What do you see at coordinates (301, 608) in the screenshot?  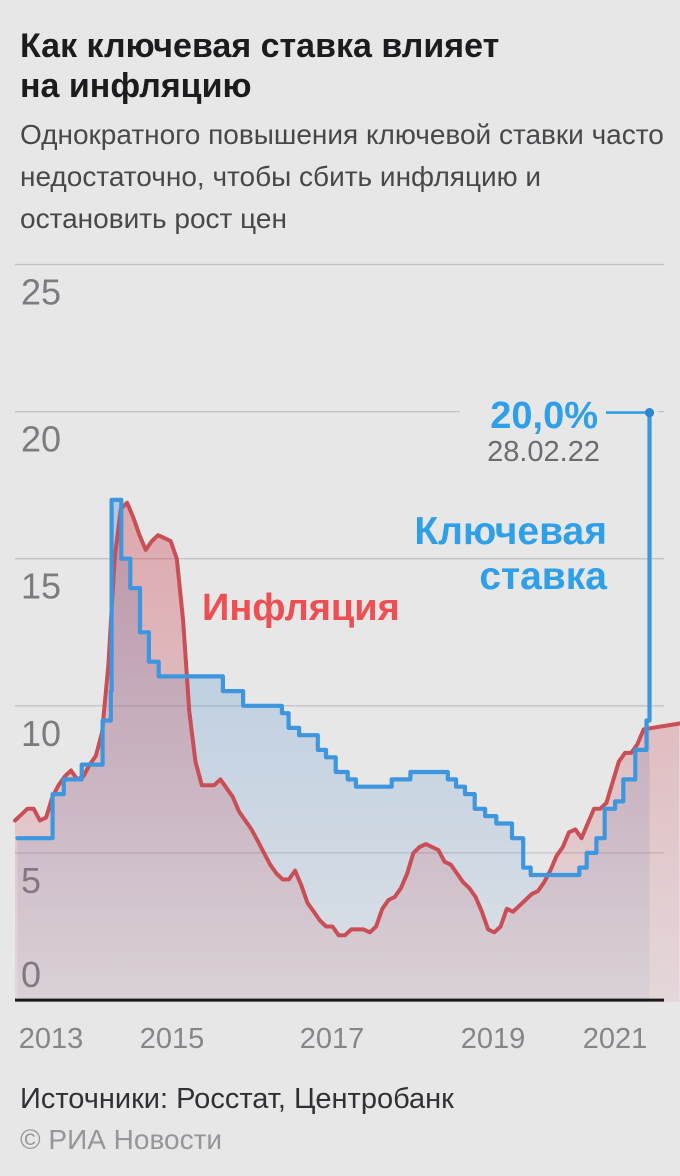 I see `series-label-inflation: Инфляция` at bounding box center [301, 608].